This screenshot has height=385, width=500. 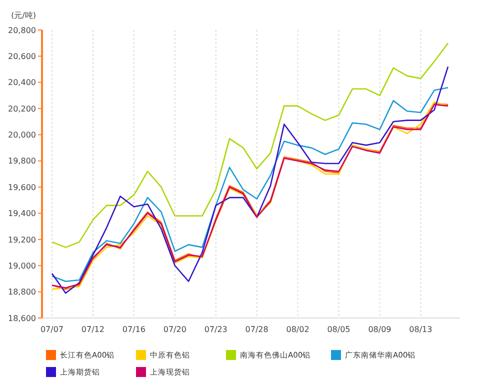 What do you see at coordinates (22, 161) in the screenshot?
I see `y-tick-label: 19,800` at bounding box center [22, 161].